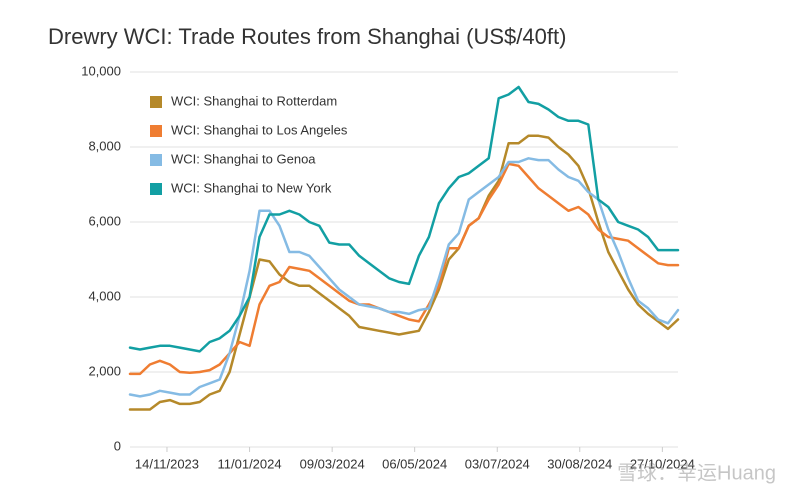  I want to click on y-tick-label: 8,000, so click(104, 145).